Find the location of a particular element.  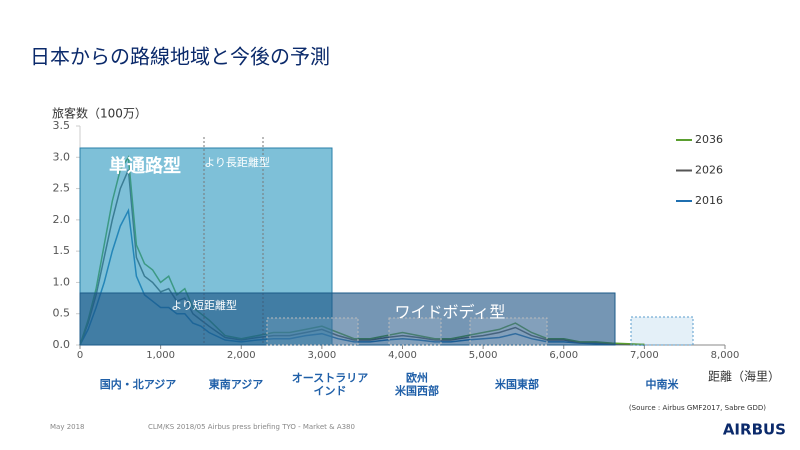

region-label: 国内・北アジア is located at coordinates (138, 384).